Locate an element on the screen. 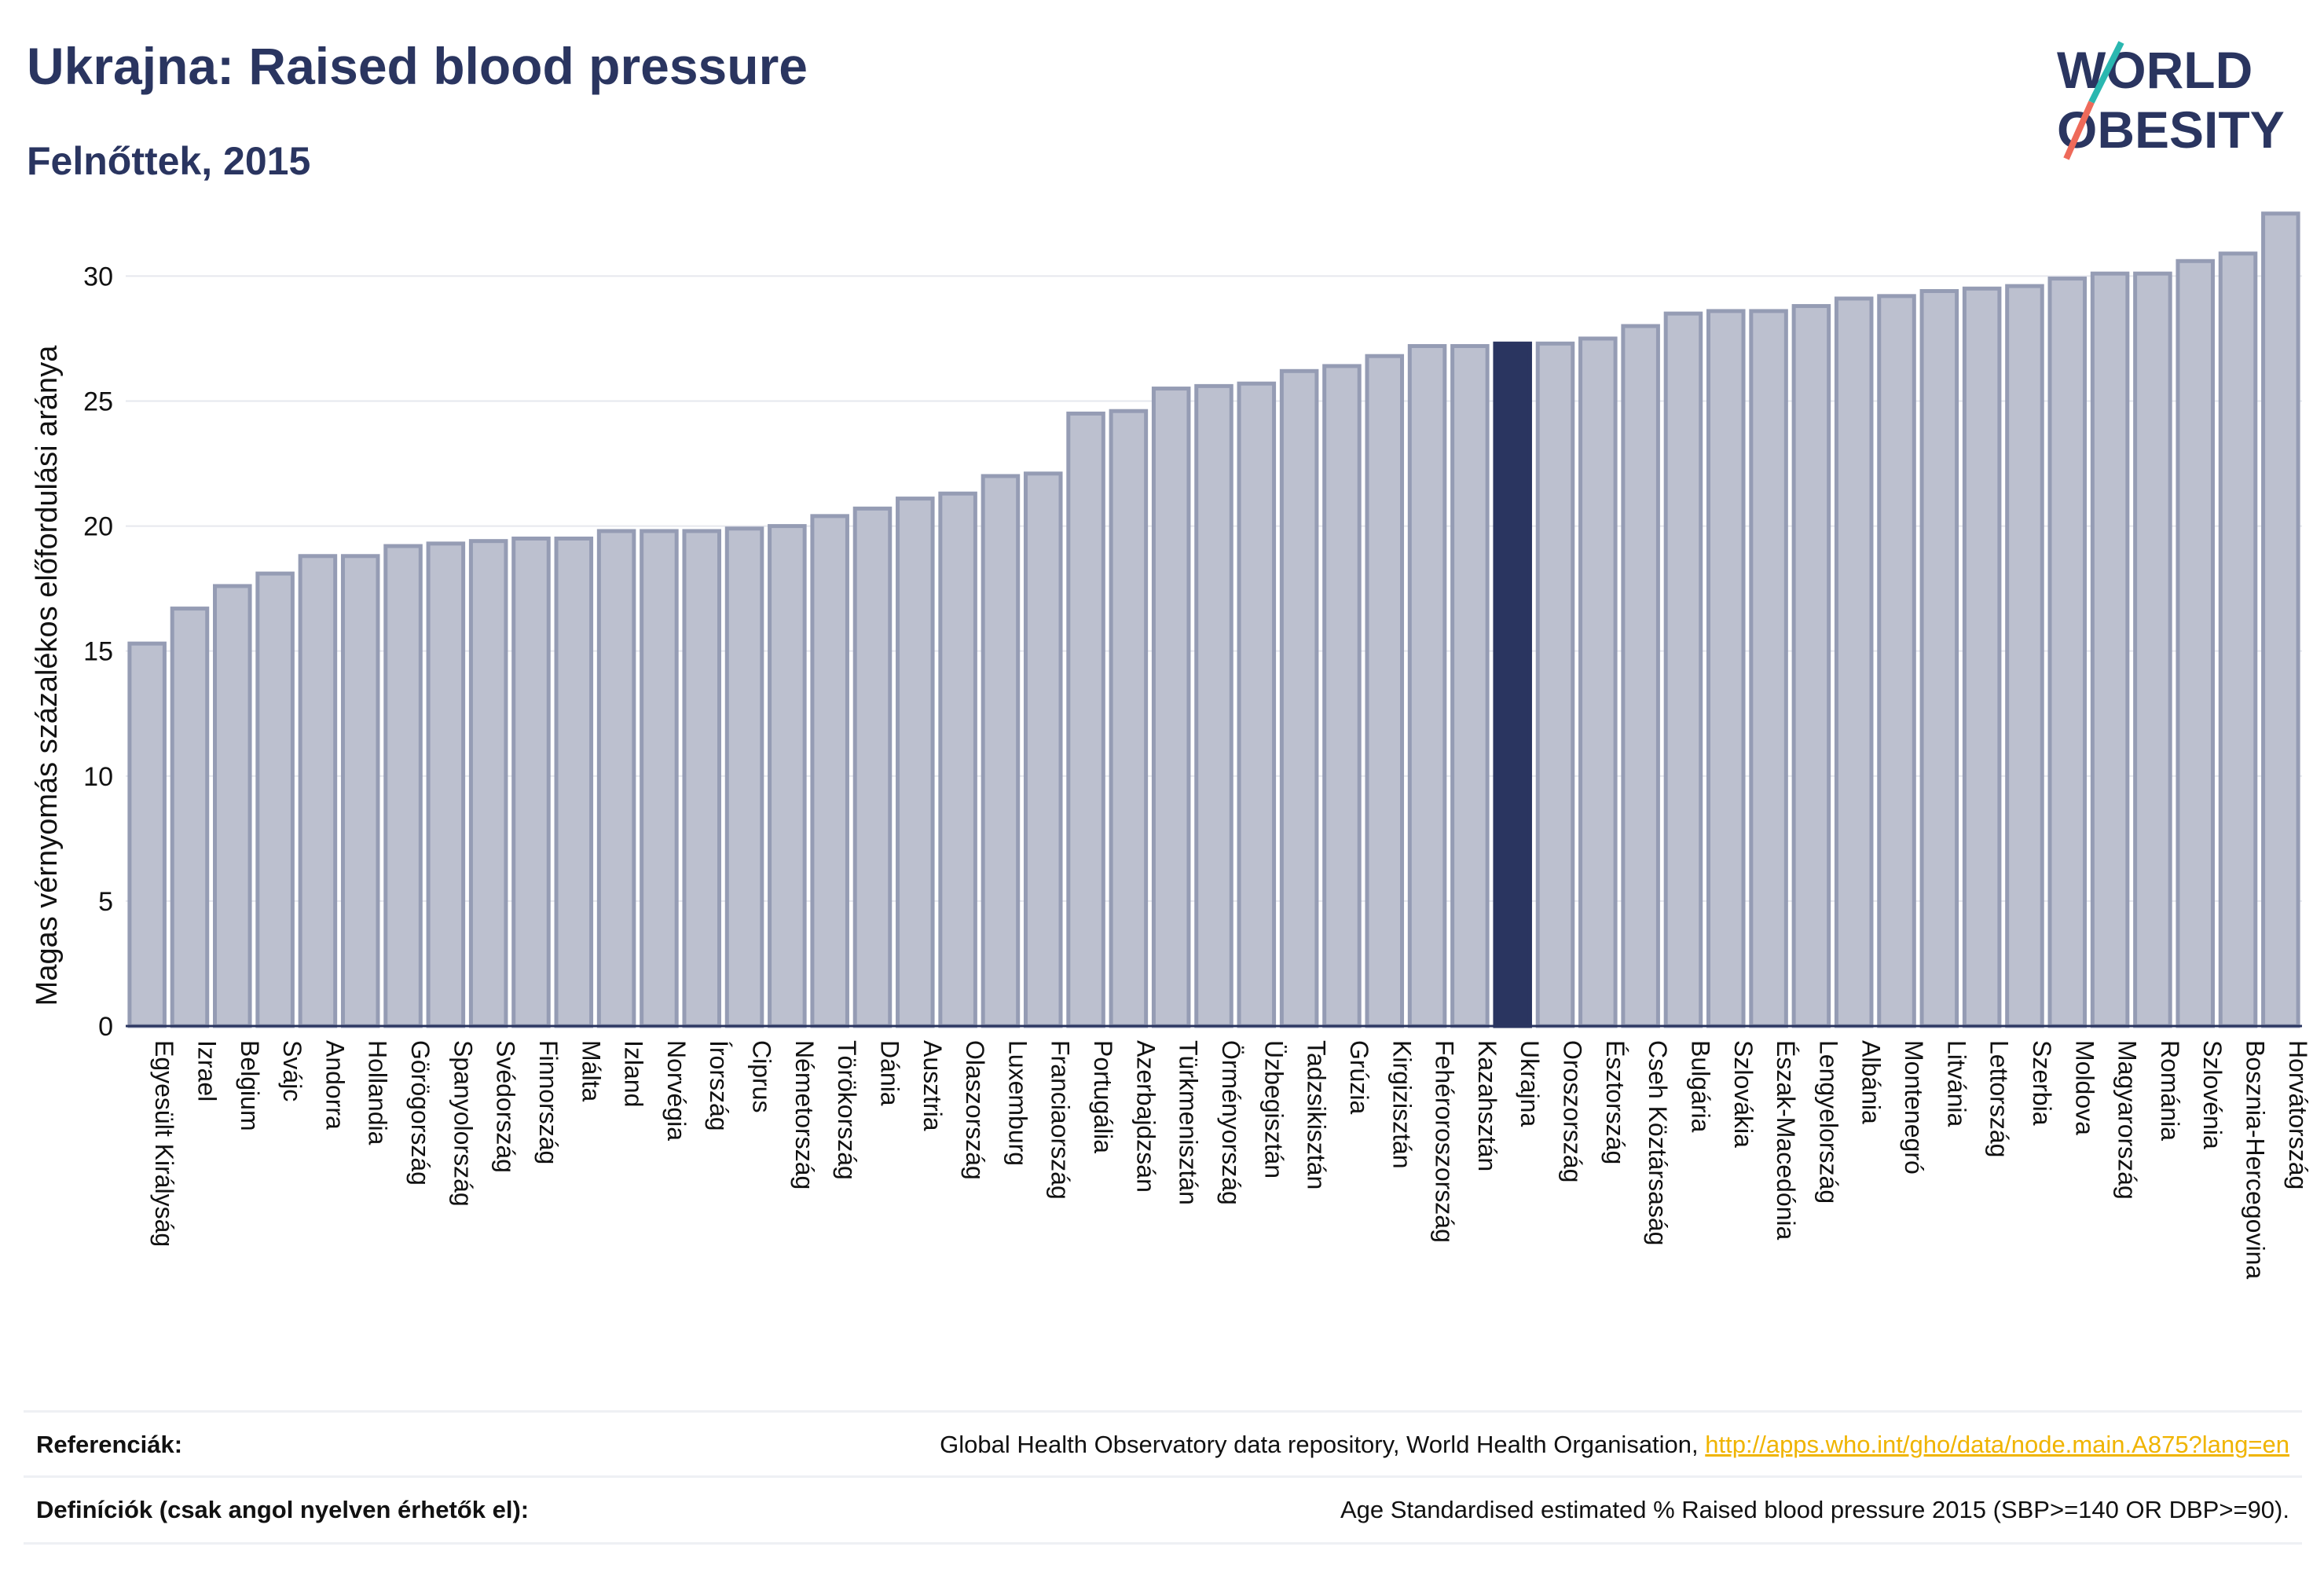  x-tick-label: Németország is located at coordinates (804, 1114).